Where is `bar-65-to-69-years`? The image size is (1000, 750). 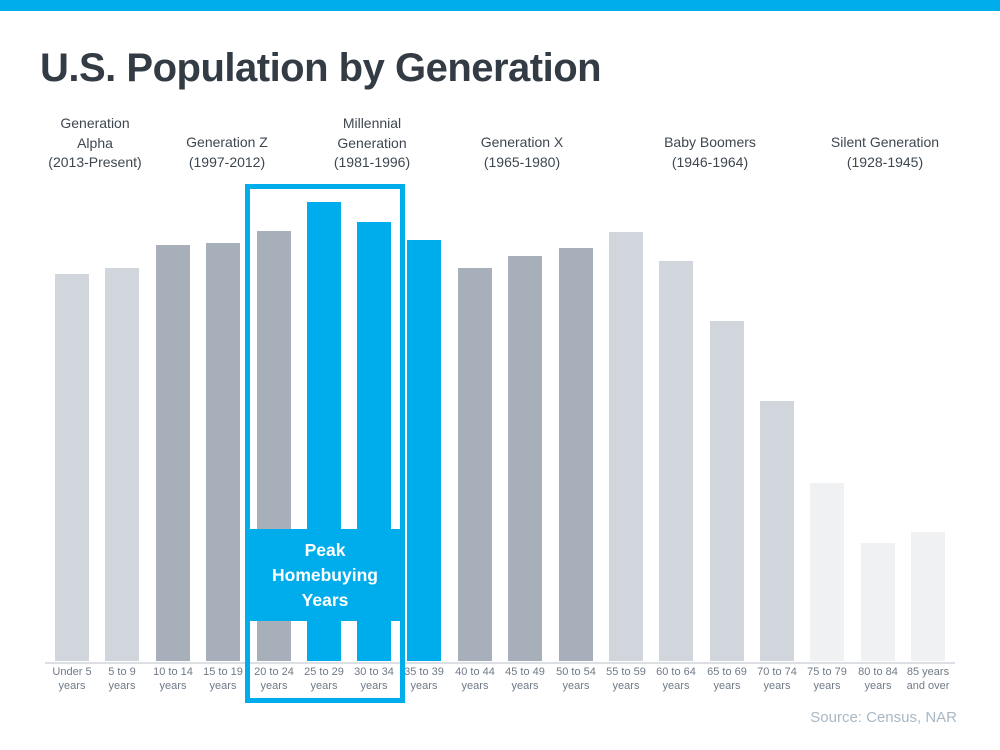 bar-65-to-69-years is located at coordinates (727, 491).